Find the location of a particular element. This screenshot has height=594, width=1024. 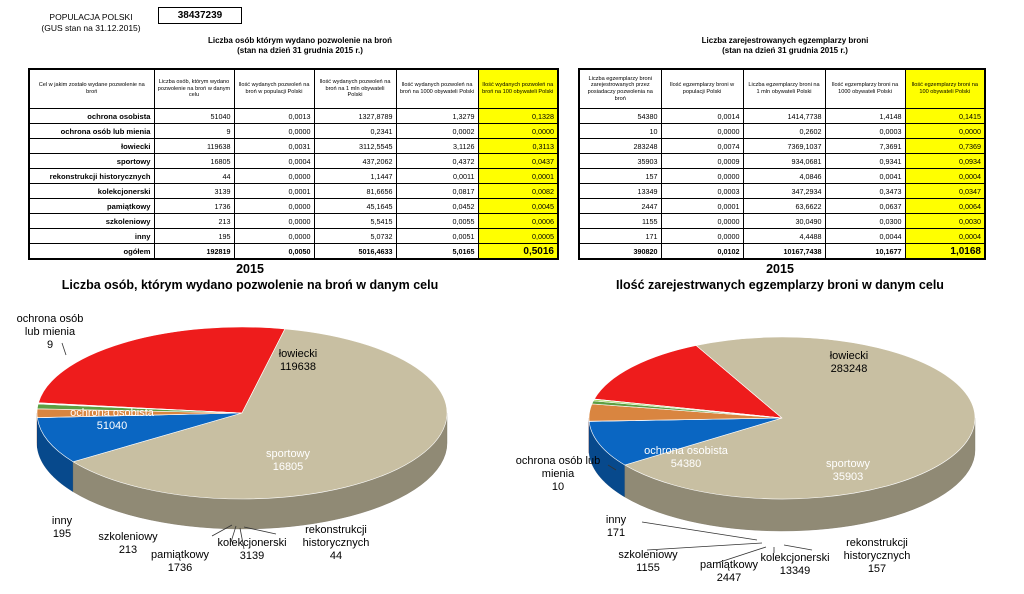

slice-label-line: 2447 is located at coordinates (729, 578).